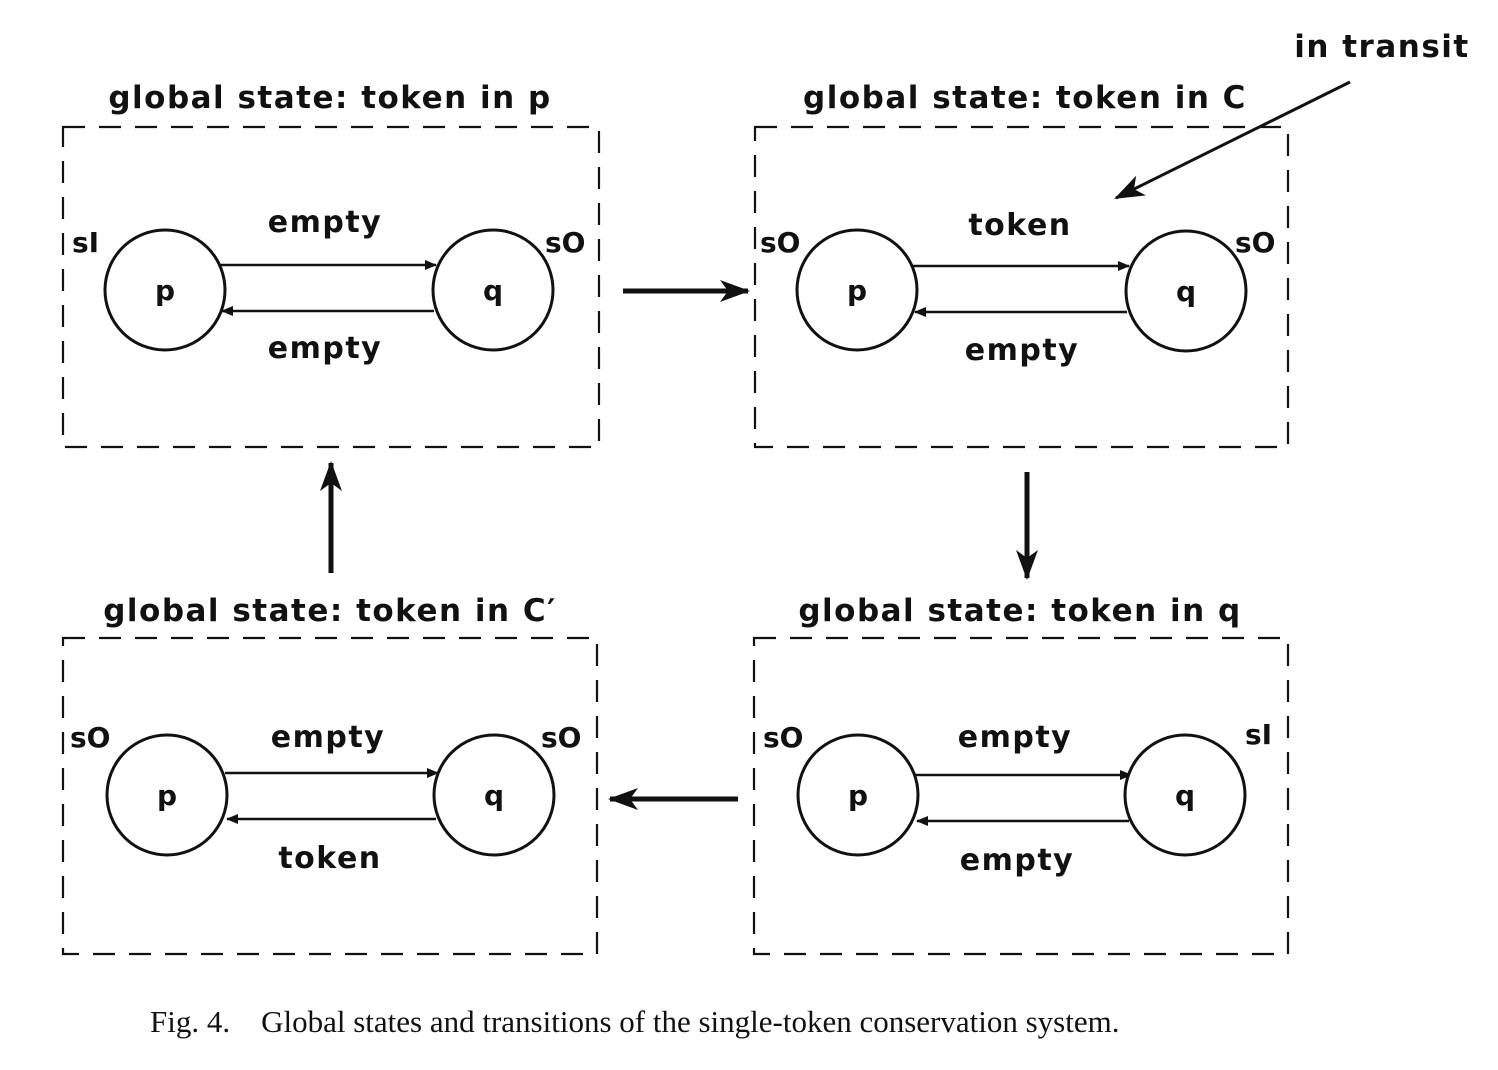  I want to click on channel-p-to-q-label: token, so click(1019, 225).